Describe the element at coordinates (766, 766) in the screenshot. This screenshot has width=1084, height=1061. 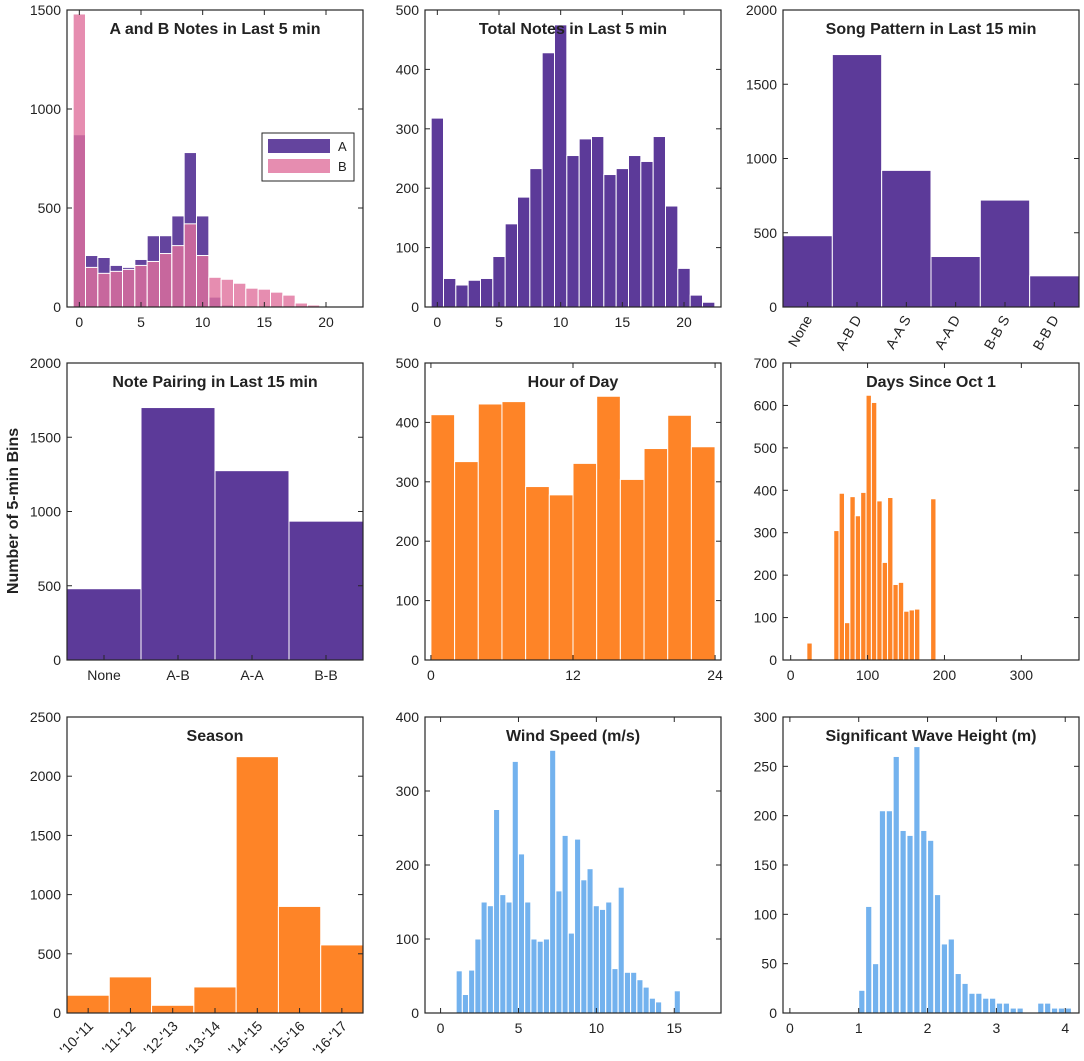
I see `y-tick-label: 250` at that location.